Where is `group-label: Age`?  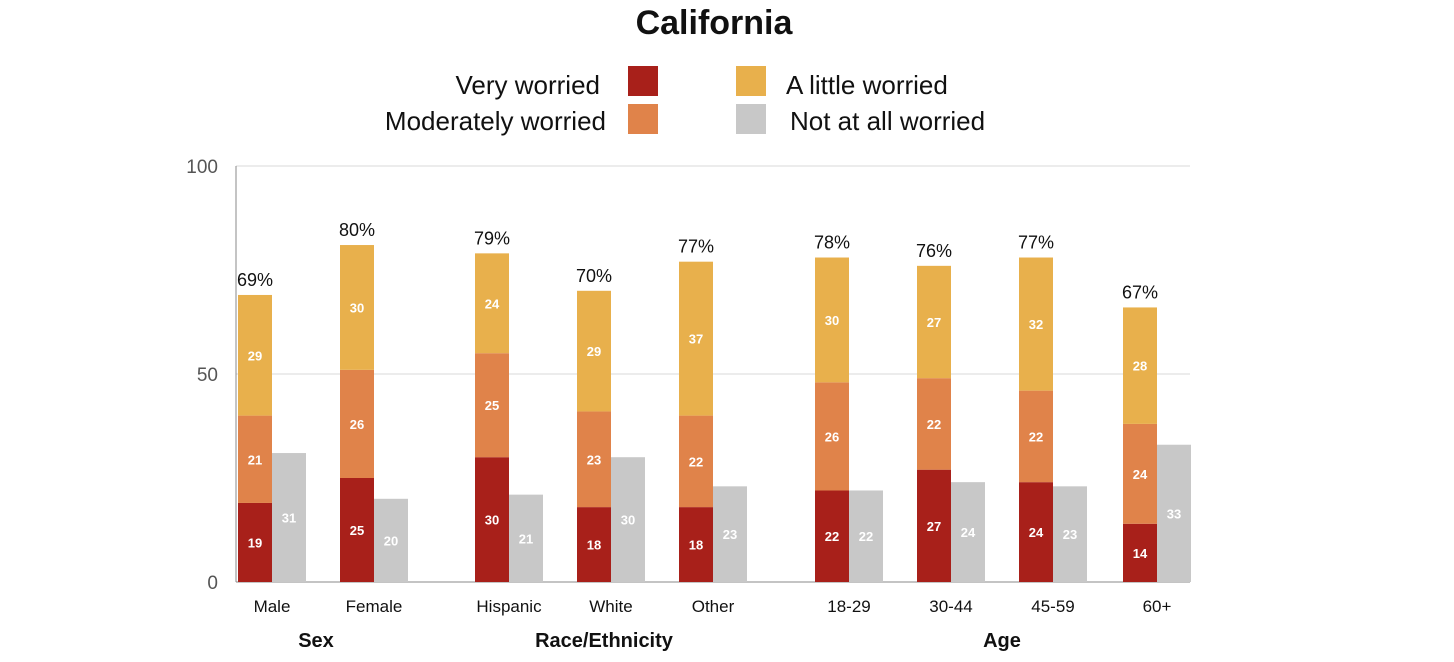
group-label: Age is located at coordinates (1002, 641).